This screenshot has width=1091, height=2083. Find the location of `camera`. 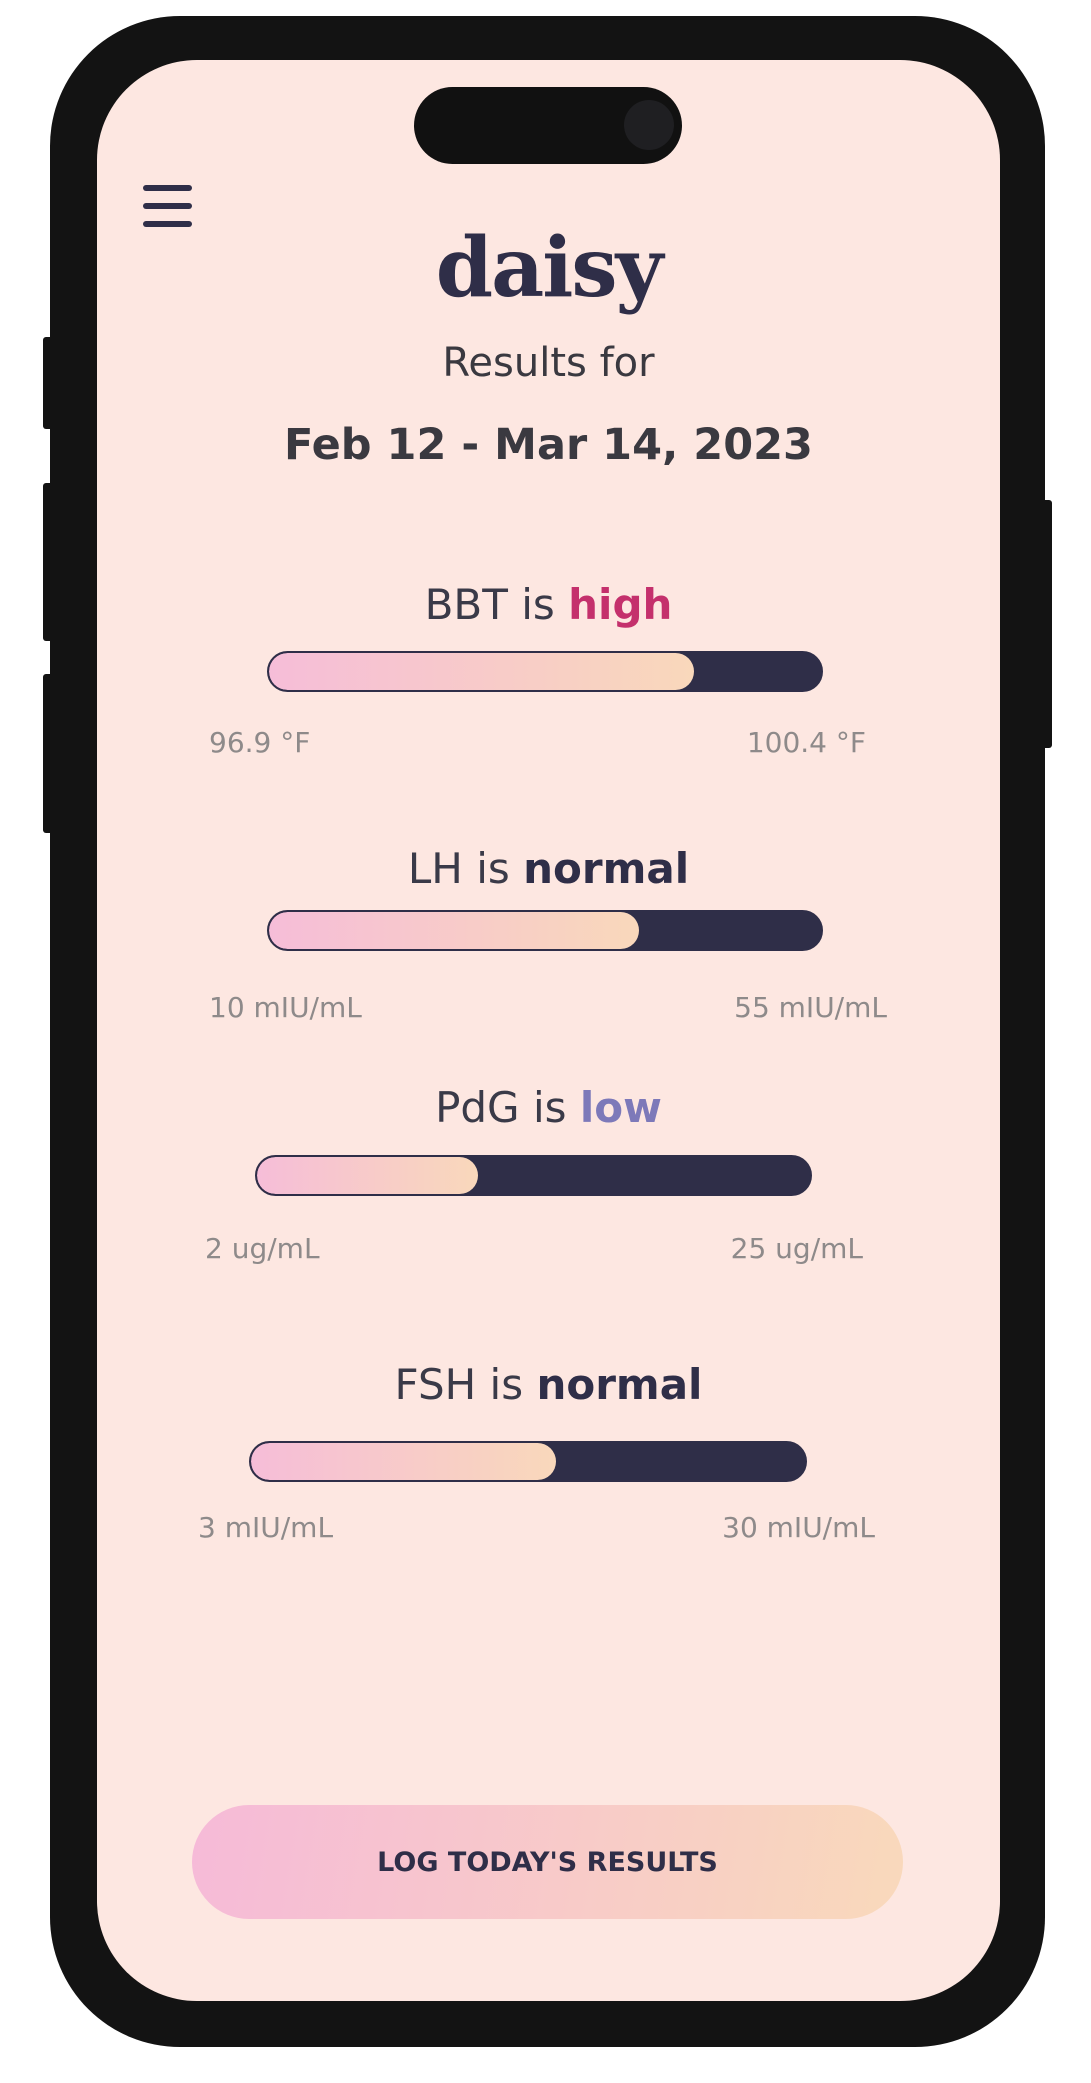

camera is located at coordinates (649, 125).